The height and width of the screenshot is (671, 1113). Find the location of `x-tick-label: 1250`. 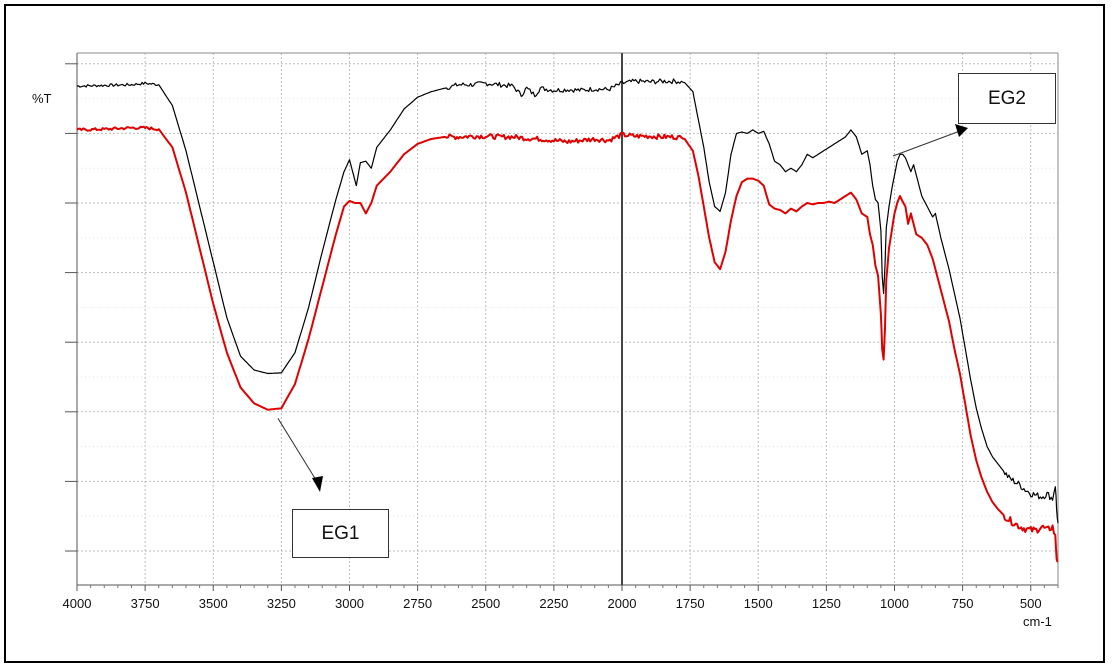

x-tick-label: 1250 is located at coordinates (826, 603).